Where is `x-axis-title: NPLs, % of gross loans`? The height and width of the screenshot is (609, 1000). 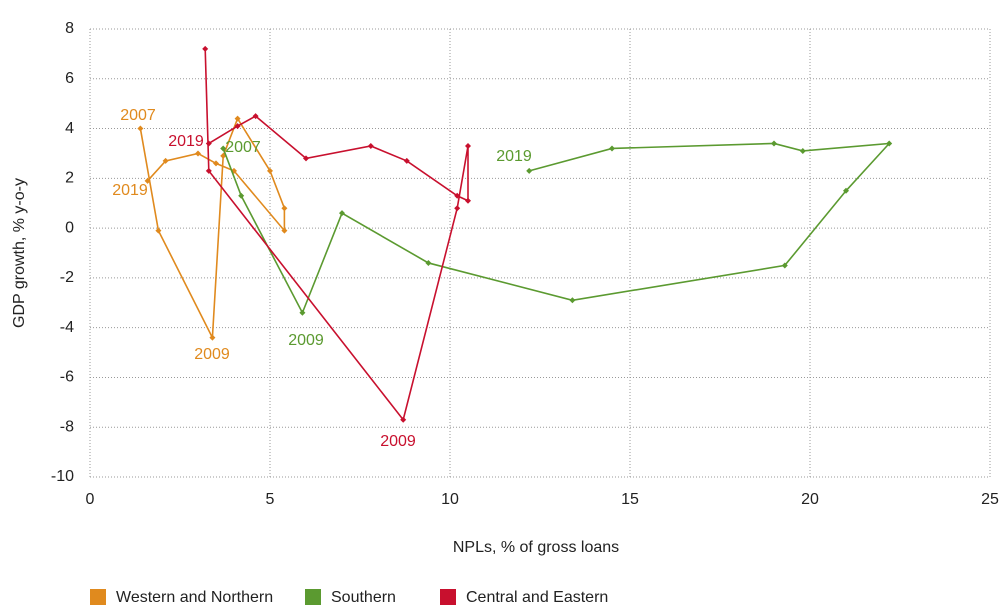 x-axis-title: NPLs, % of gross loans is located at coordinates (536, 547).